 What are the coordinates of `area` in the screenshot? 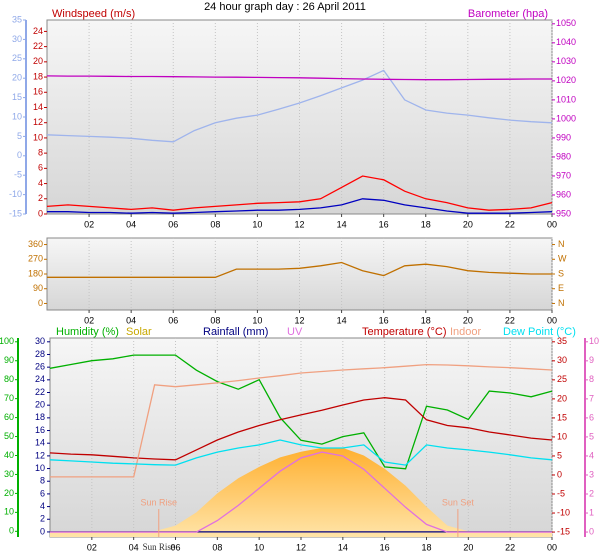 It's located at (301, 492).